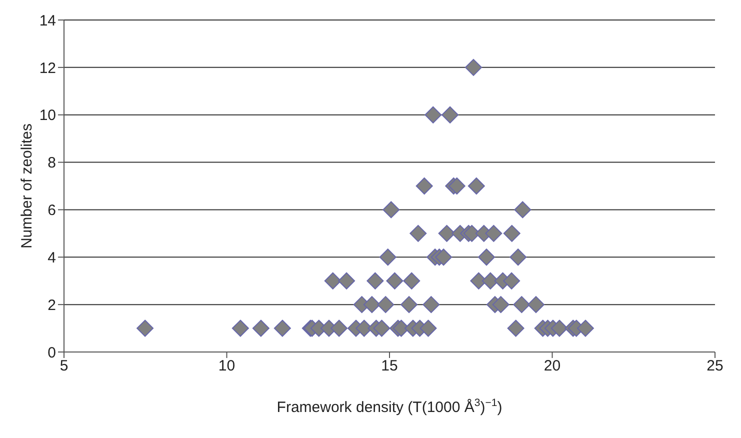  What do you see at coordinates (47, 21) in the screenshot?
I see `y-tick-label: 14` at bounding box center [47, 21].